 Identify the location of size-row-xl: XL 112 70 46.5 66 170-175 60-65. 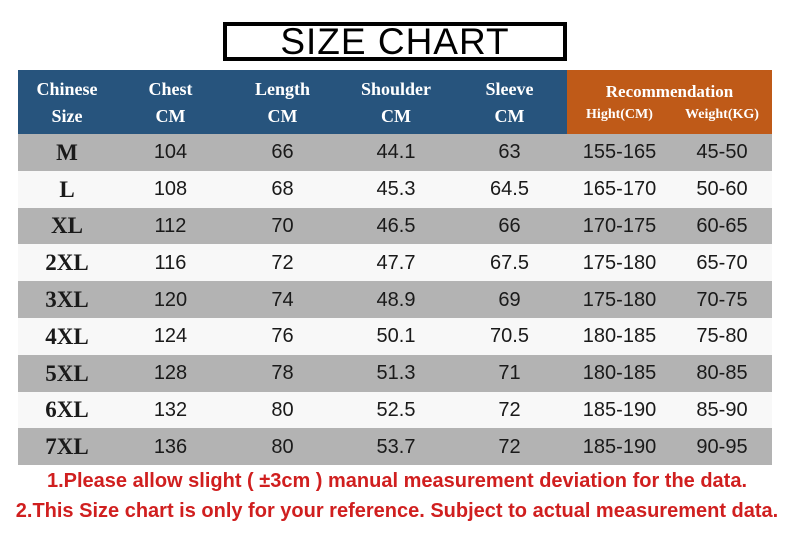
(395, 226).